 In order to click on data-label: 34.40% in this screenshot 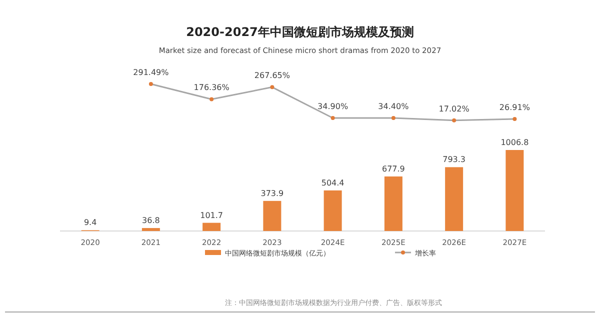, I will do `click(394, 107)`.